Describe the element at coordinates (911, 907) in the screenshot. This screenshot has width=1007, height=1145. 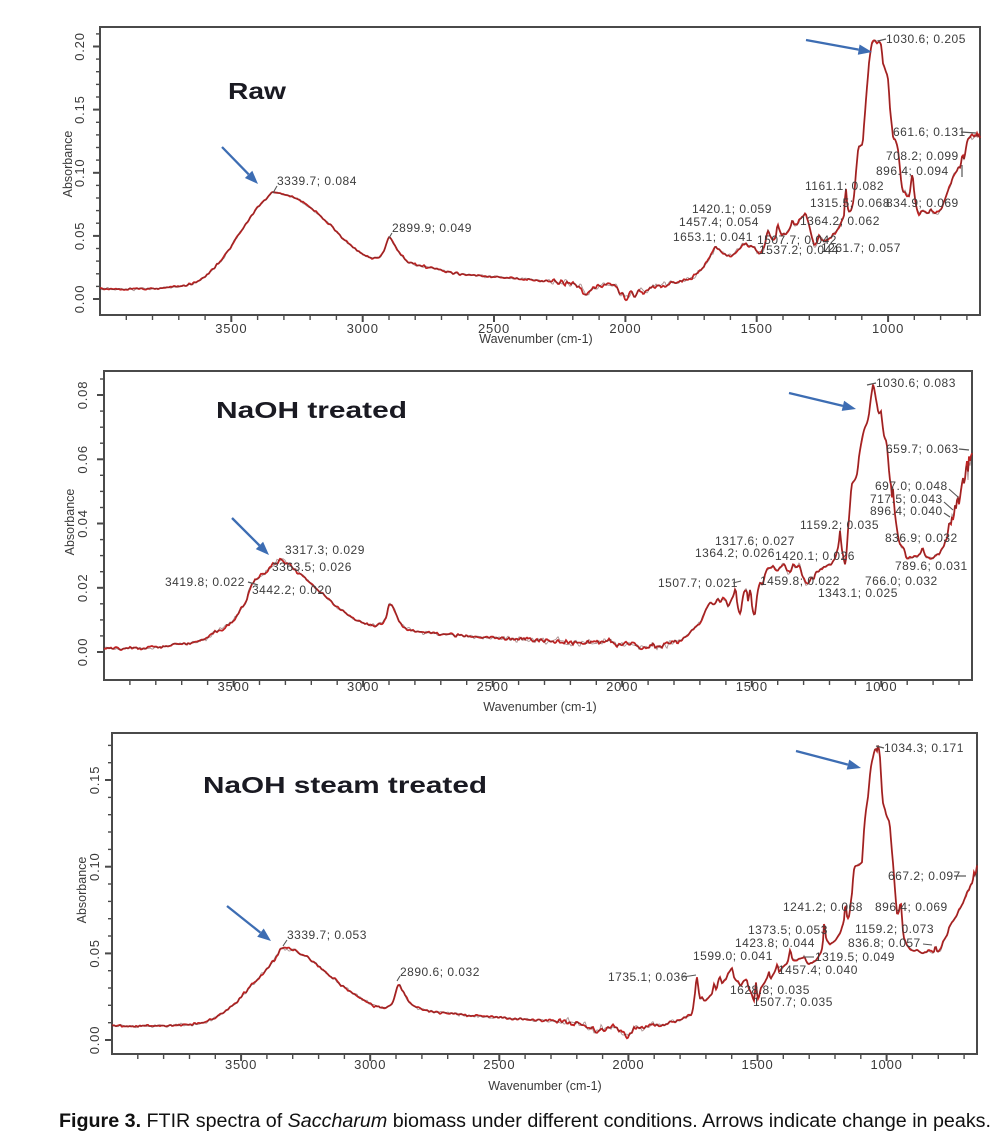
I see `svg-text: 896.4; 0.069` at that location.